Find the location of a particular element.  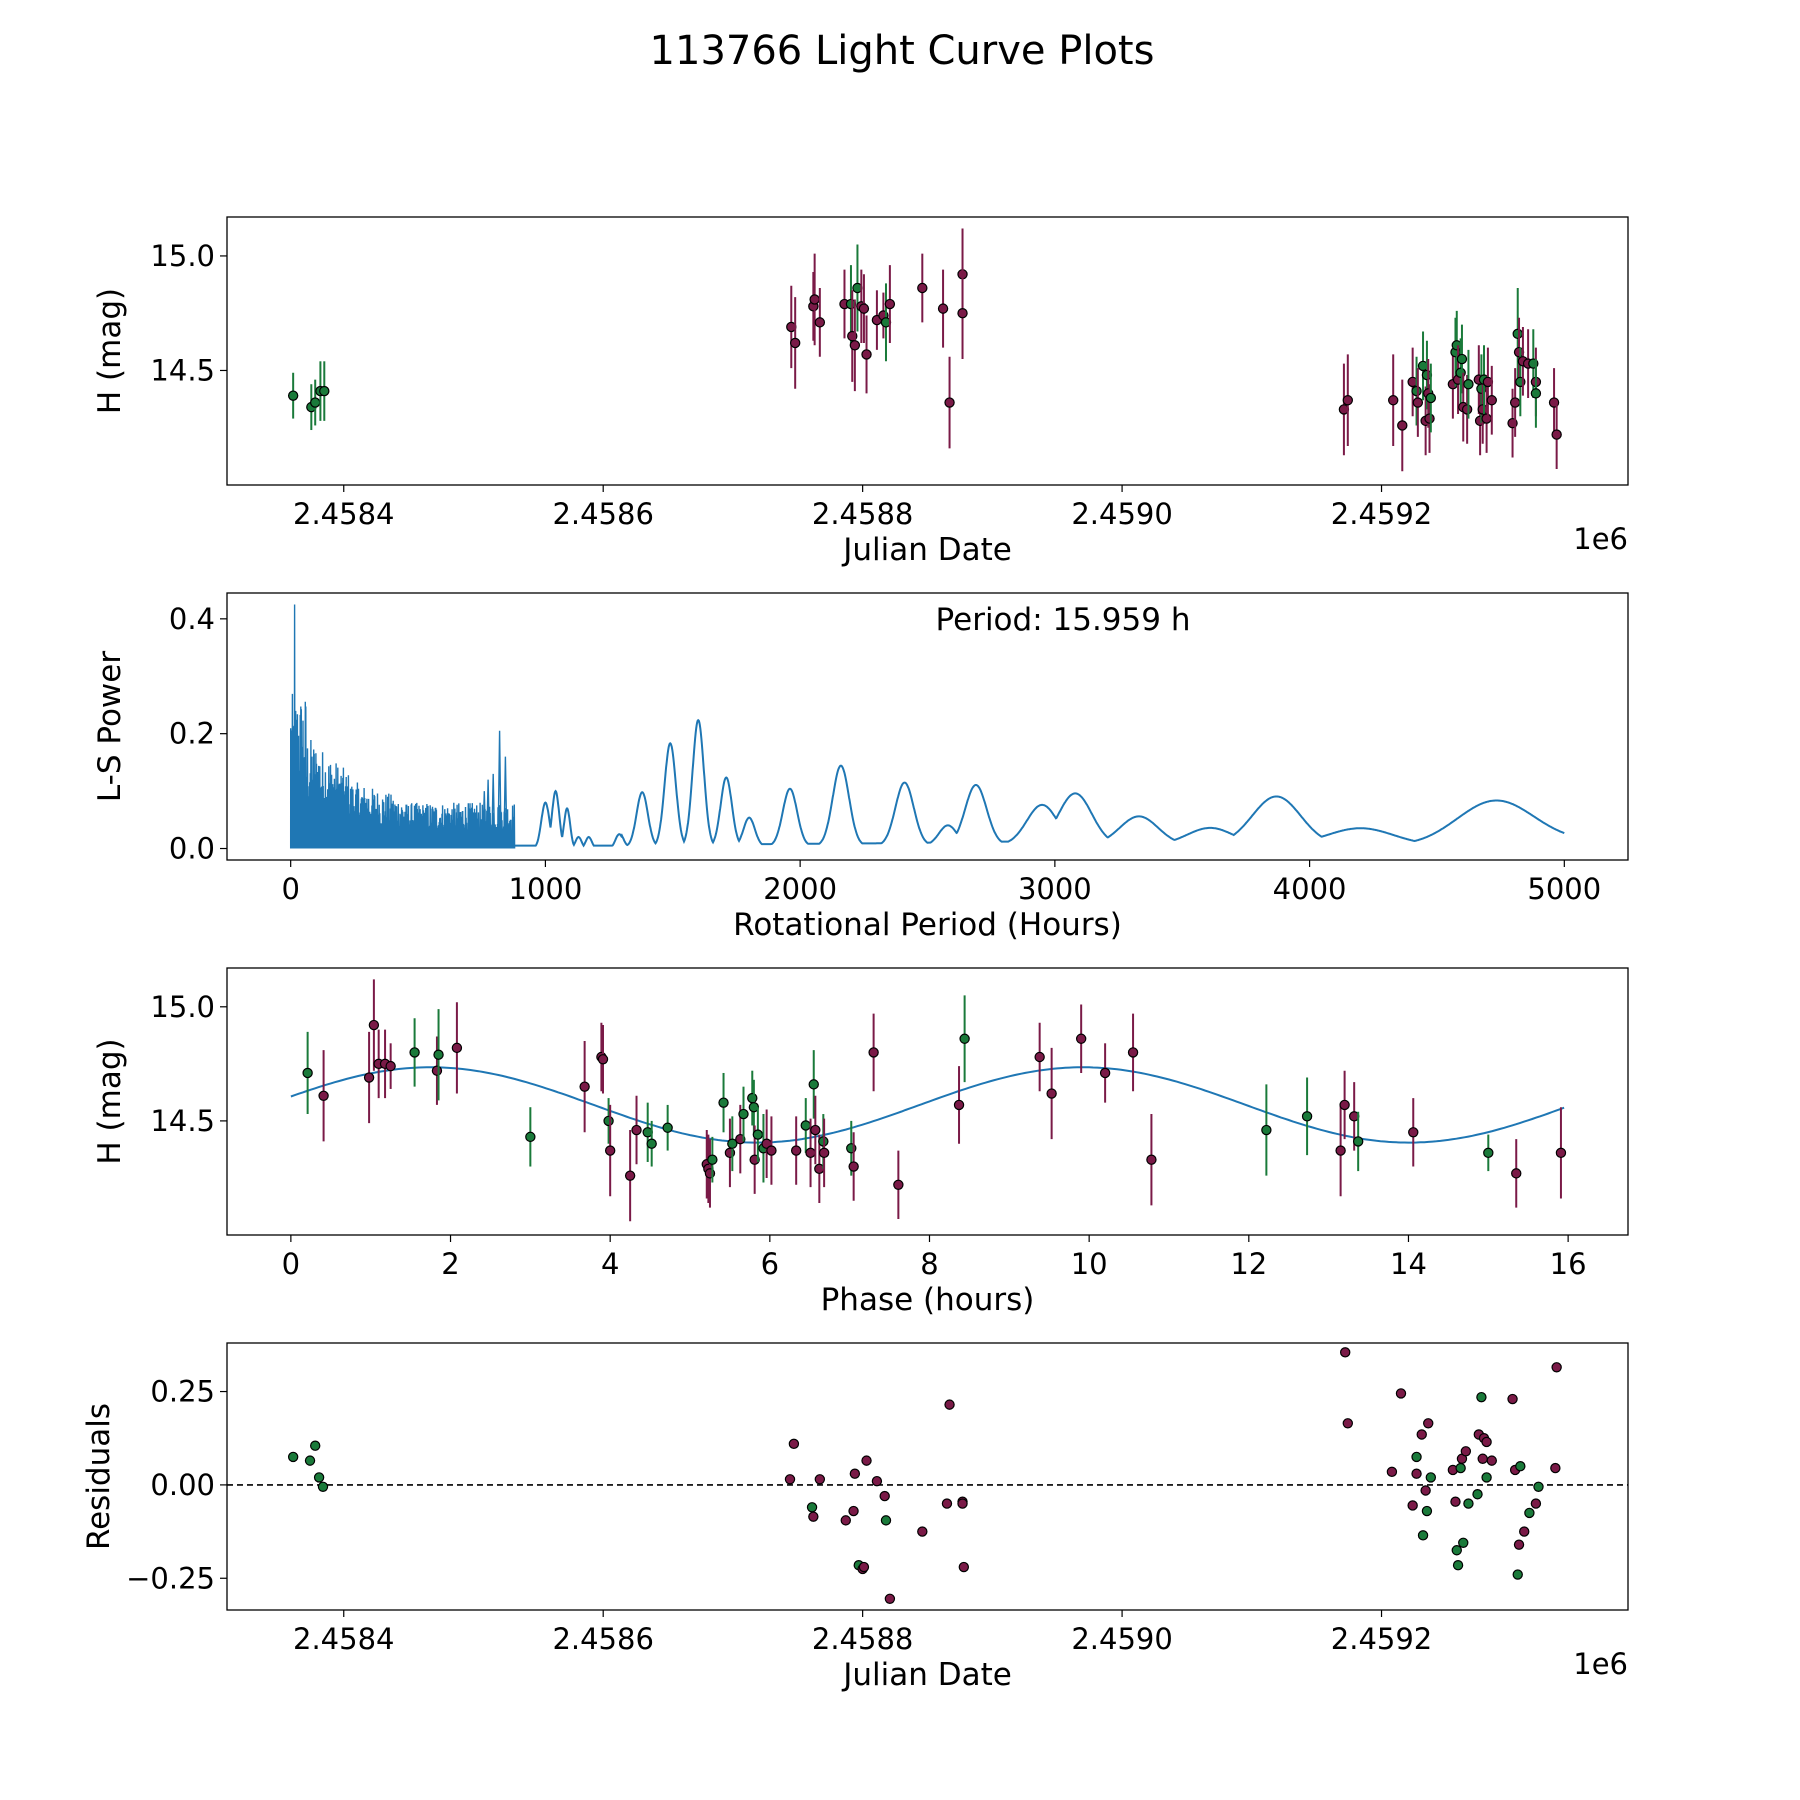

light-curve-xtick-label: 2.4590 is located at coordinates (1121, 514).